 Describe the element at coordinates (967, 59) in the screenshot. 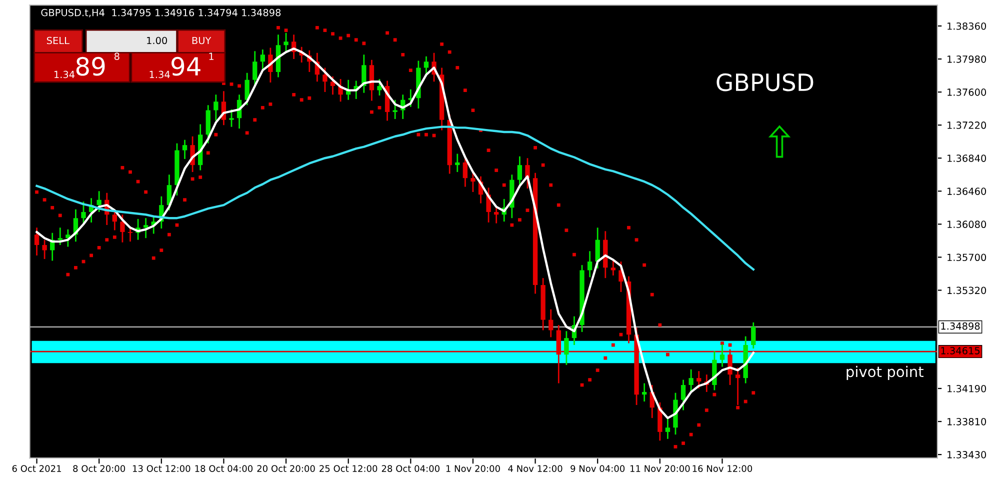

I see `y-tick-label: 1.37980` at that location.